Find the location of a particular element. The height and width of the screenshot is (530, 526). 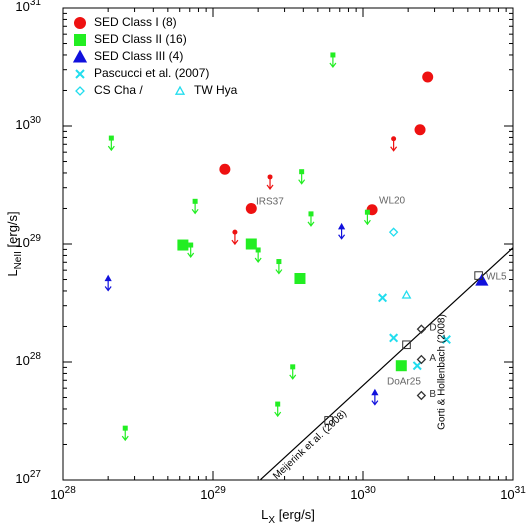

y-tick-label: 1027 is located at coordinates (28, 478).